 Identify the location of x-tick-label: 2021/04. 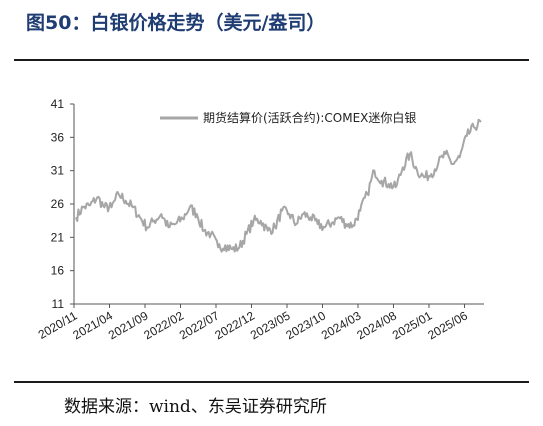
(92, 325).